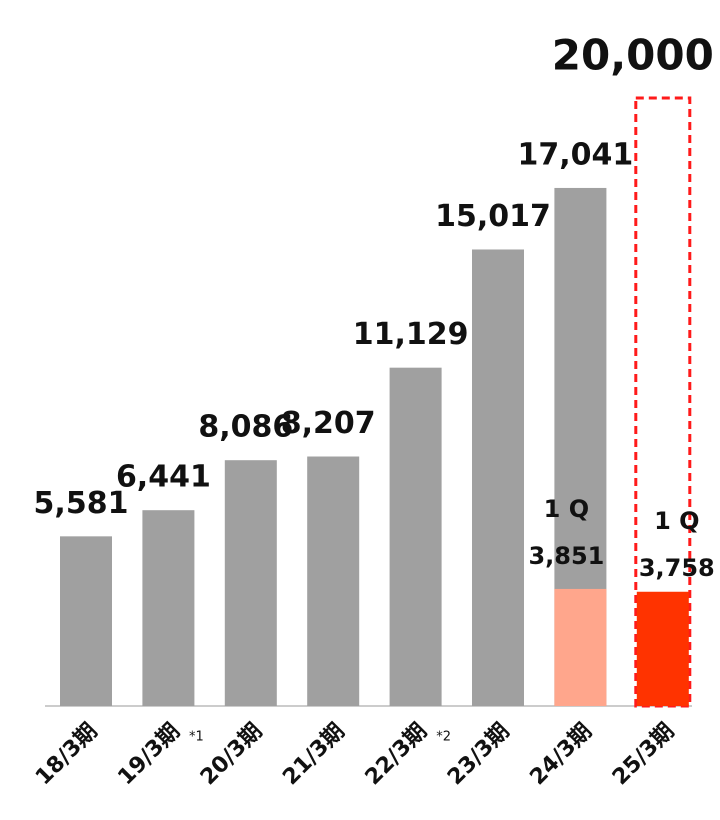 The height and width of the screenshot is (820, 720). I want to click on x-tick-label: 19/3期, so click(148, 754).